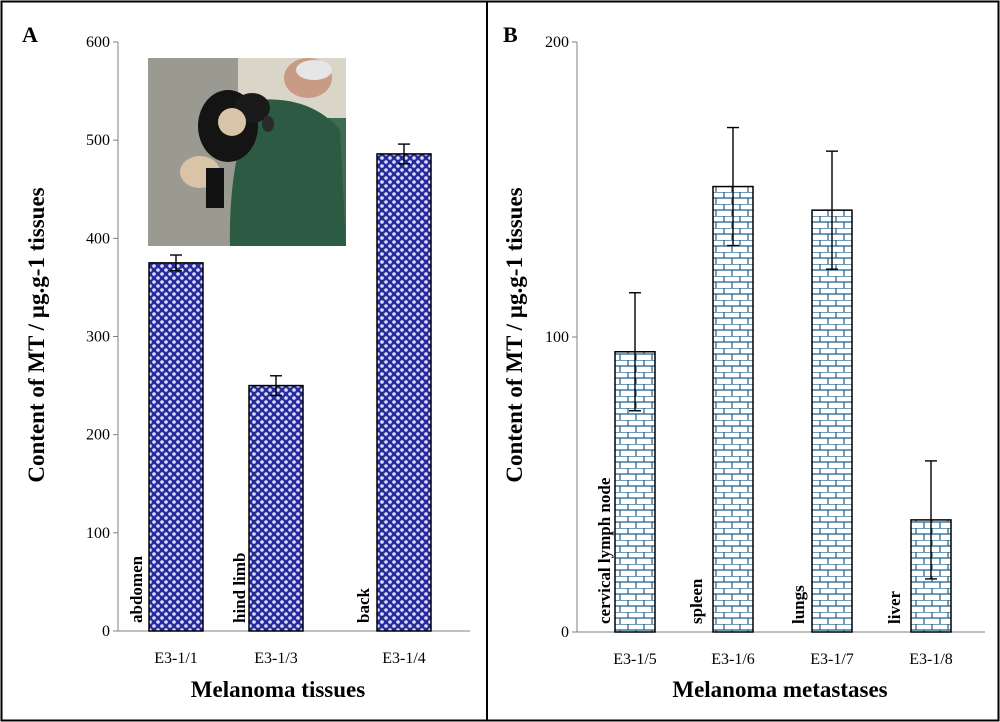  I want to click on panel-b-category-label: E3-1/6, so click(733, 659).